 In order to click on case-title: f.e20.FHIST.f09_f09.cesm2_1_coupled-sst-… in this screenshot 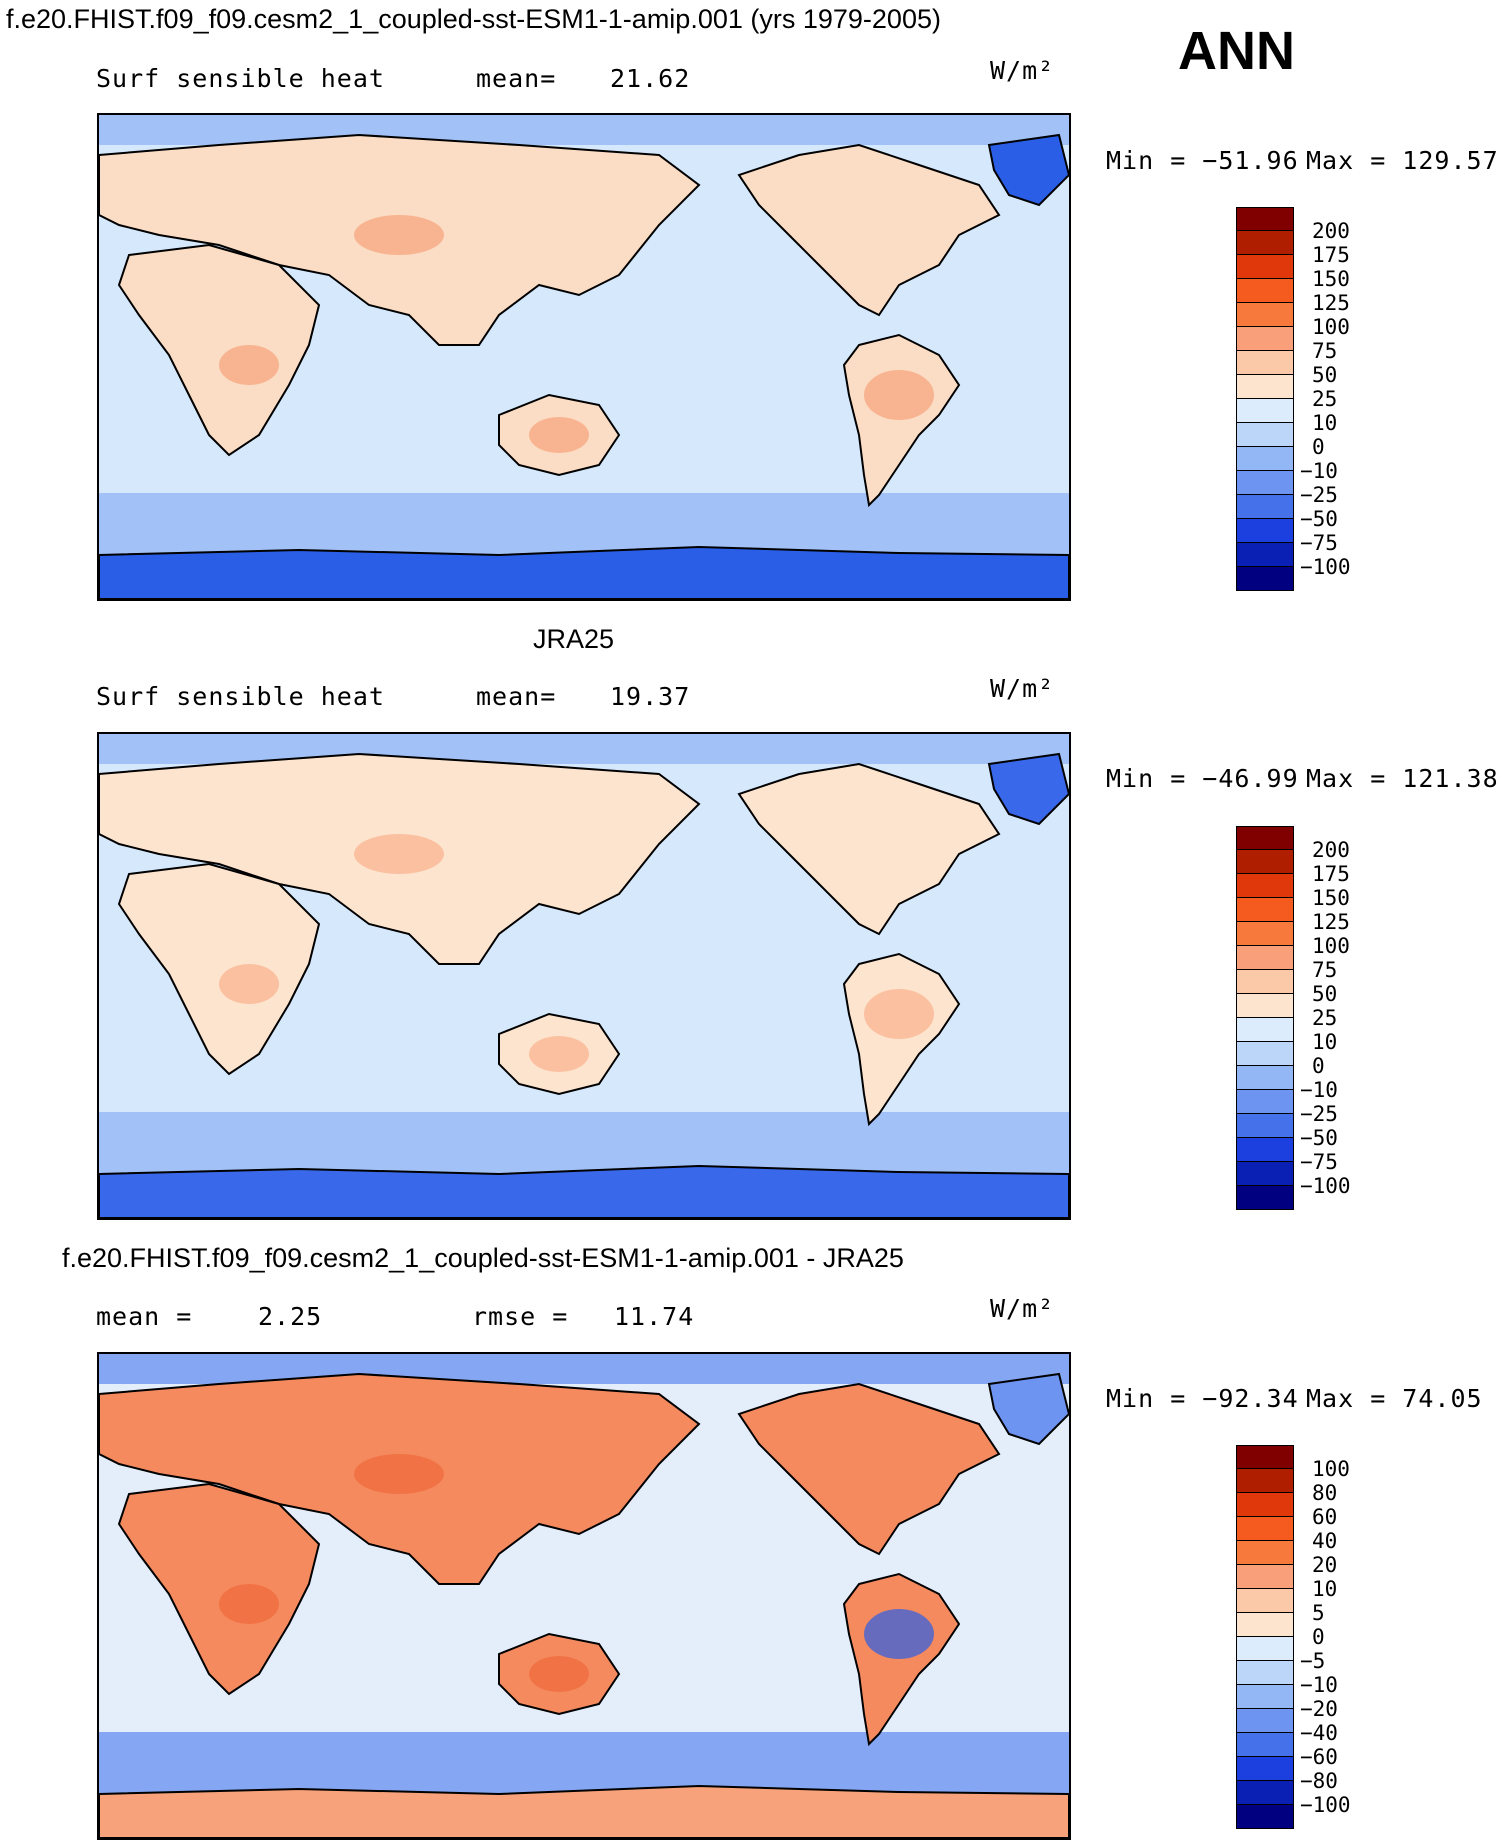, I will do `click(473, 19)`.